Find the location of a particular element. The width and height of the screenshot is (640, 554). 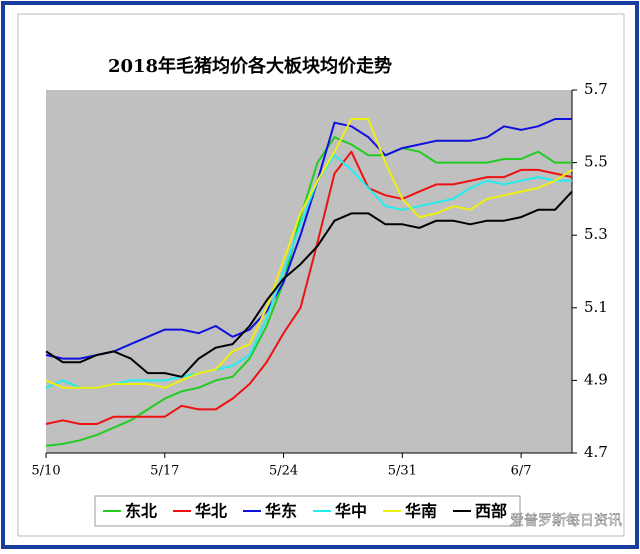

y-tick-label: 5.1 is located at coordinates (596, 307).